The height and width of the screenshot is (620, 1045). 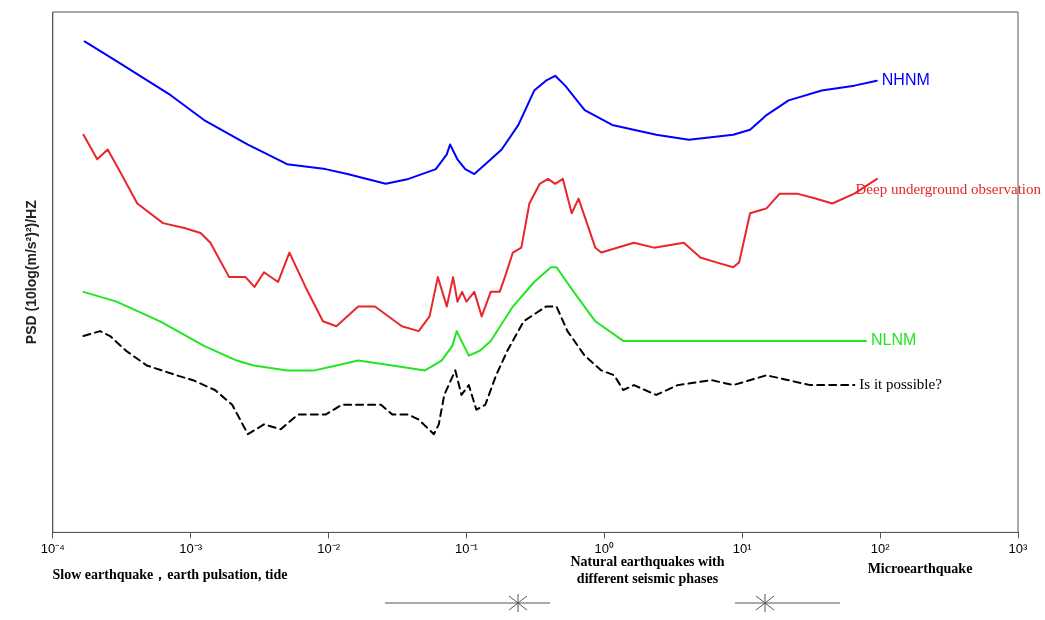 What do you see at coordinates (191, 548) in the screenshot?
I see `x-tick-label: 10⁻³` at bounding box center [191, 548].